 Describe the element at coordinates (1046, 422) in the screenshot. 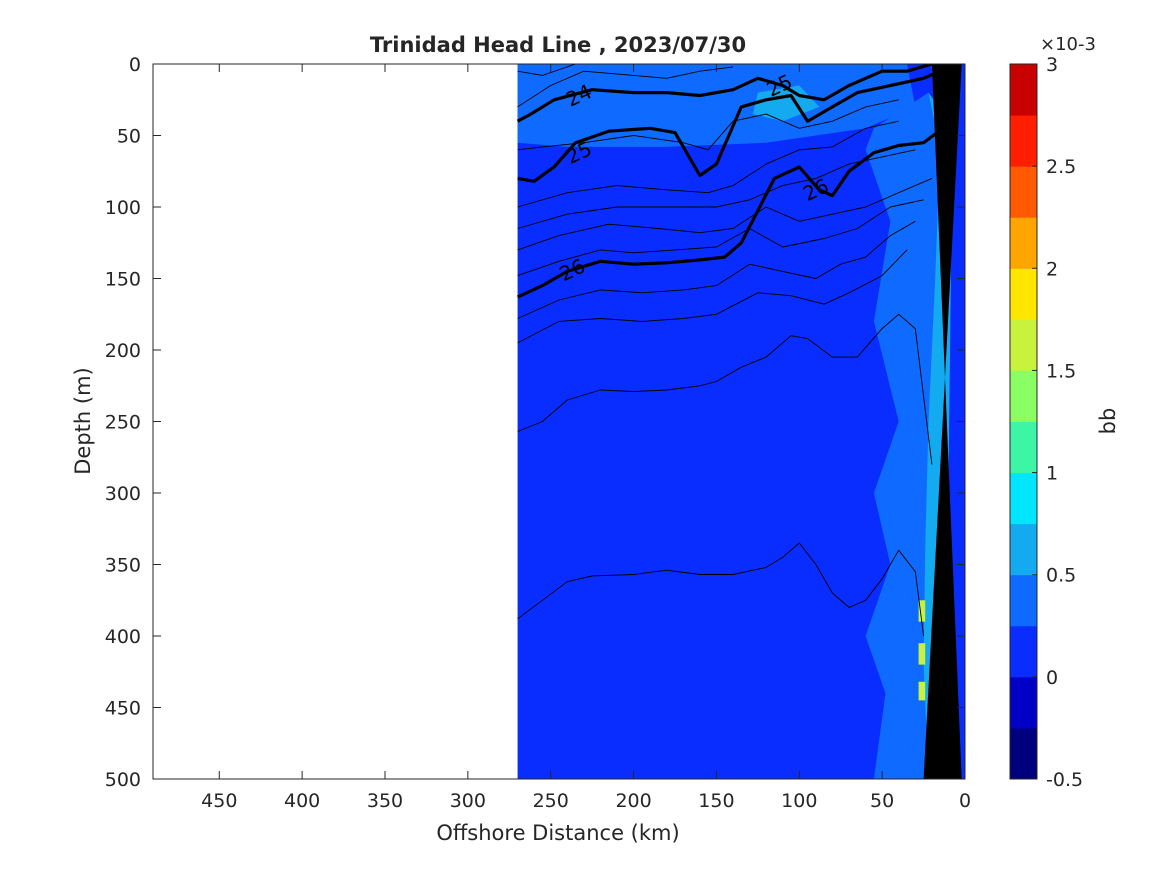

I see `colorbar: -0.5 0 0.5 1 1.5 2 2.5 3` at that location.